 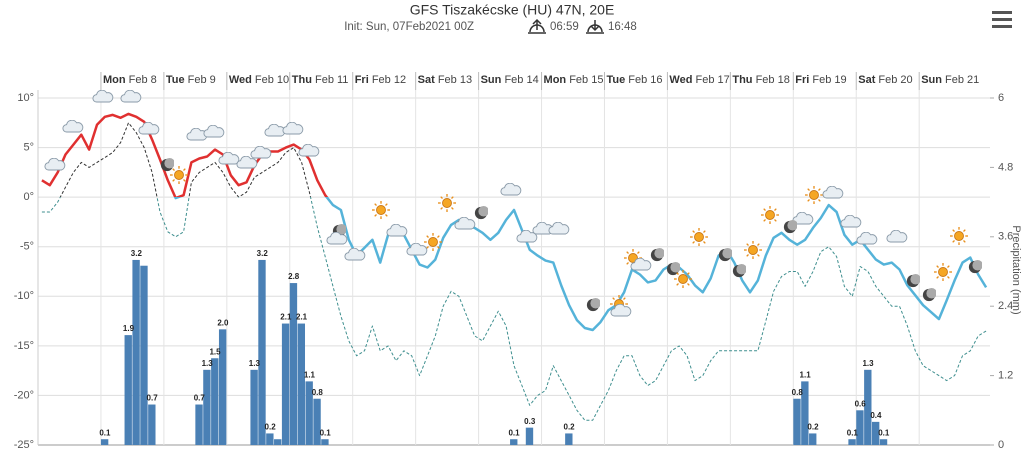 I want to click on y-tick-label: -20°, so click(x=24, y=395).